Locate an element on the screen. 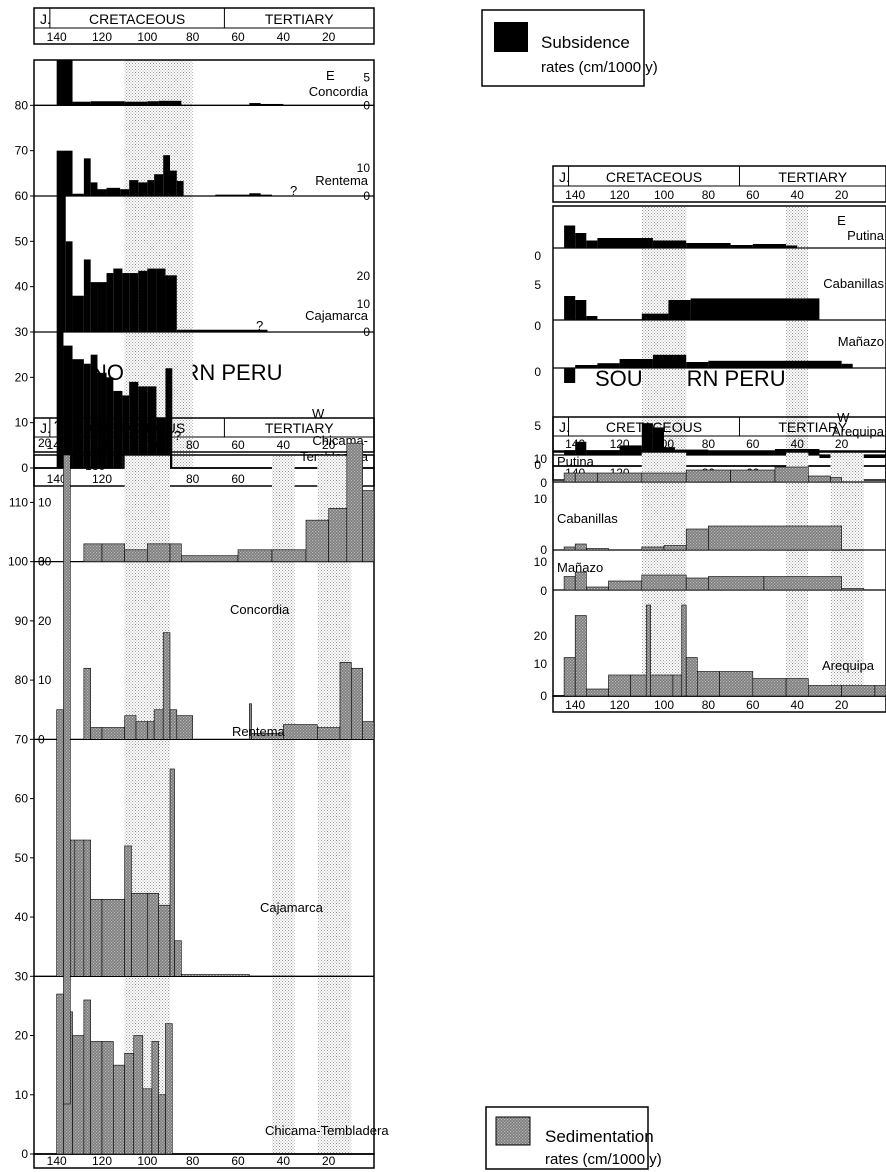 This screenshot has width=886, height=1172. question-mark-0: ? is located at coordinates (57, 425).